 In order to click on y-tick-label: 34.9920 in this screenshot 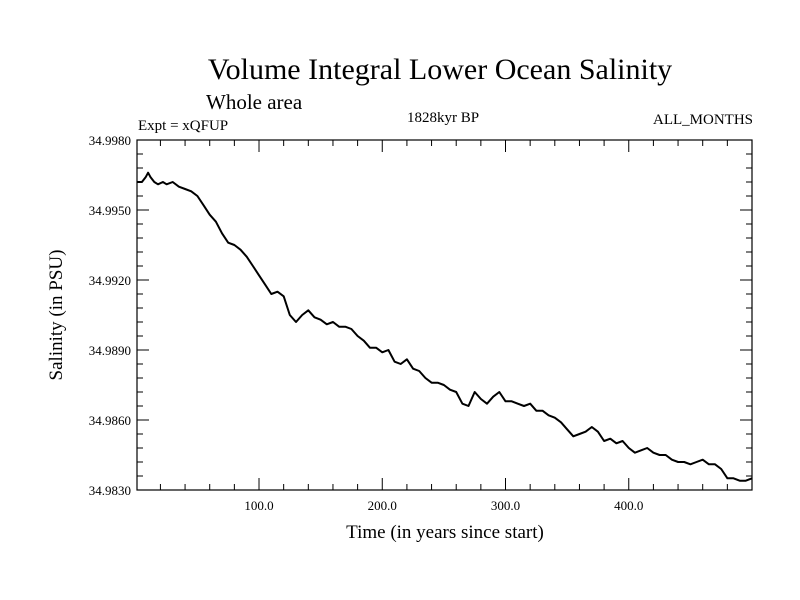, I will do `click(110, 280)`.